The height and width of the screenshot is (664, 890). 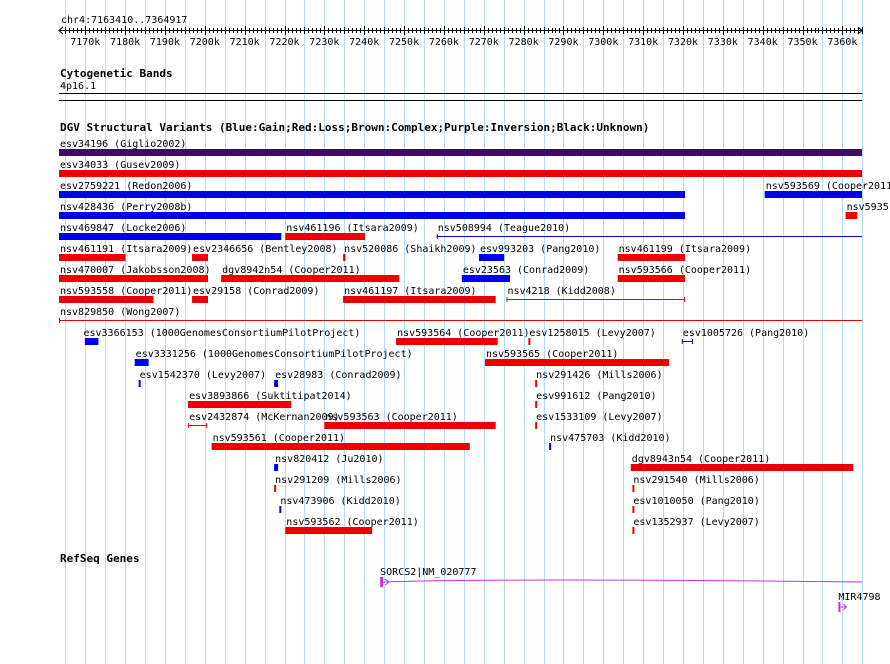 I want to click on sv-feature-label: nsv593561 (Cooper2011), so click(x=279, y=438).